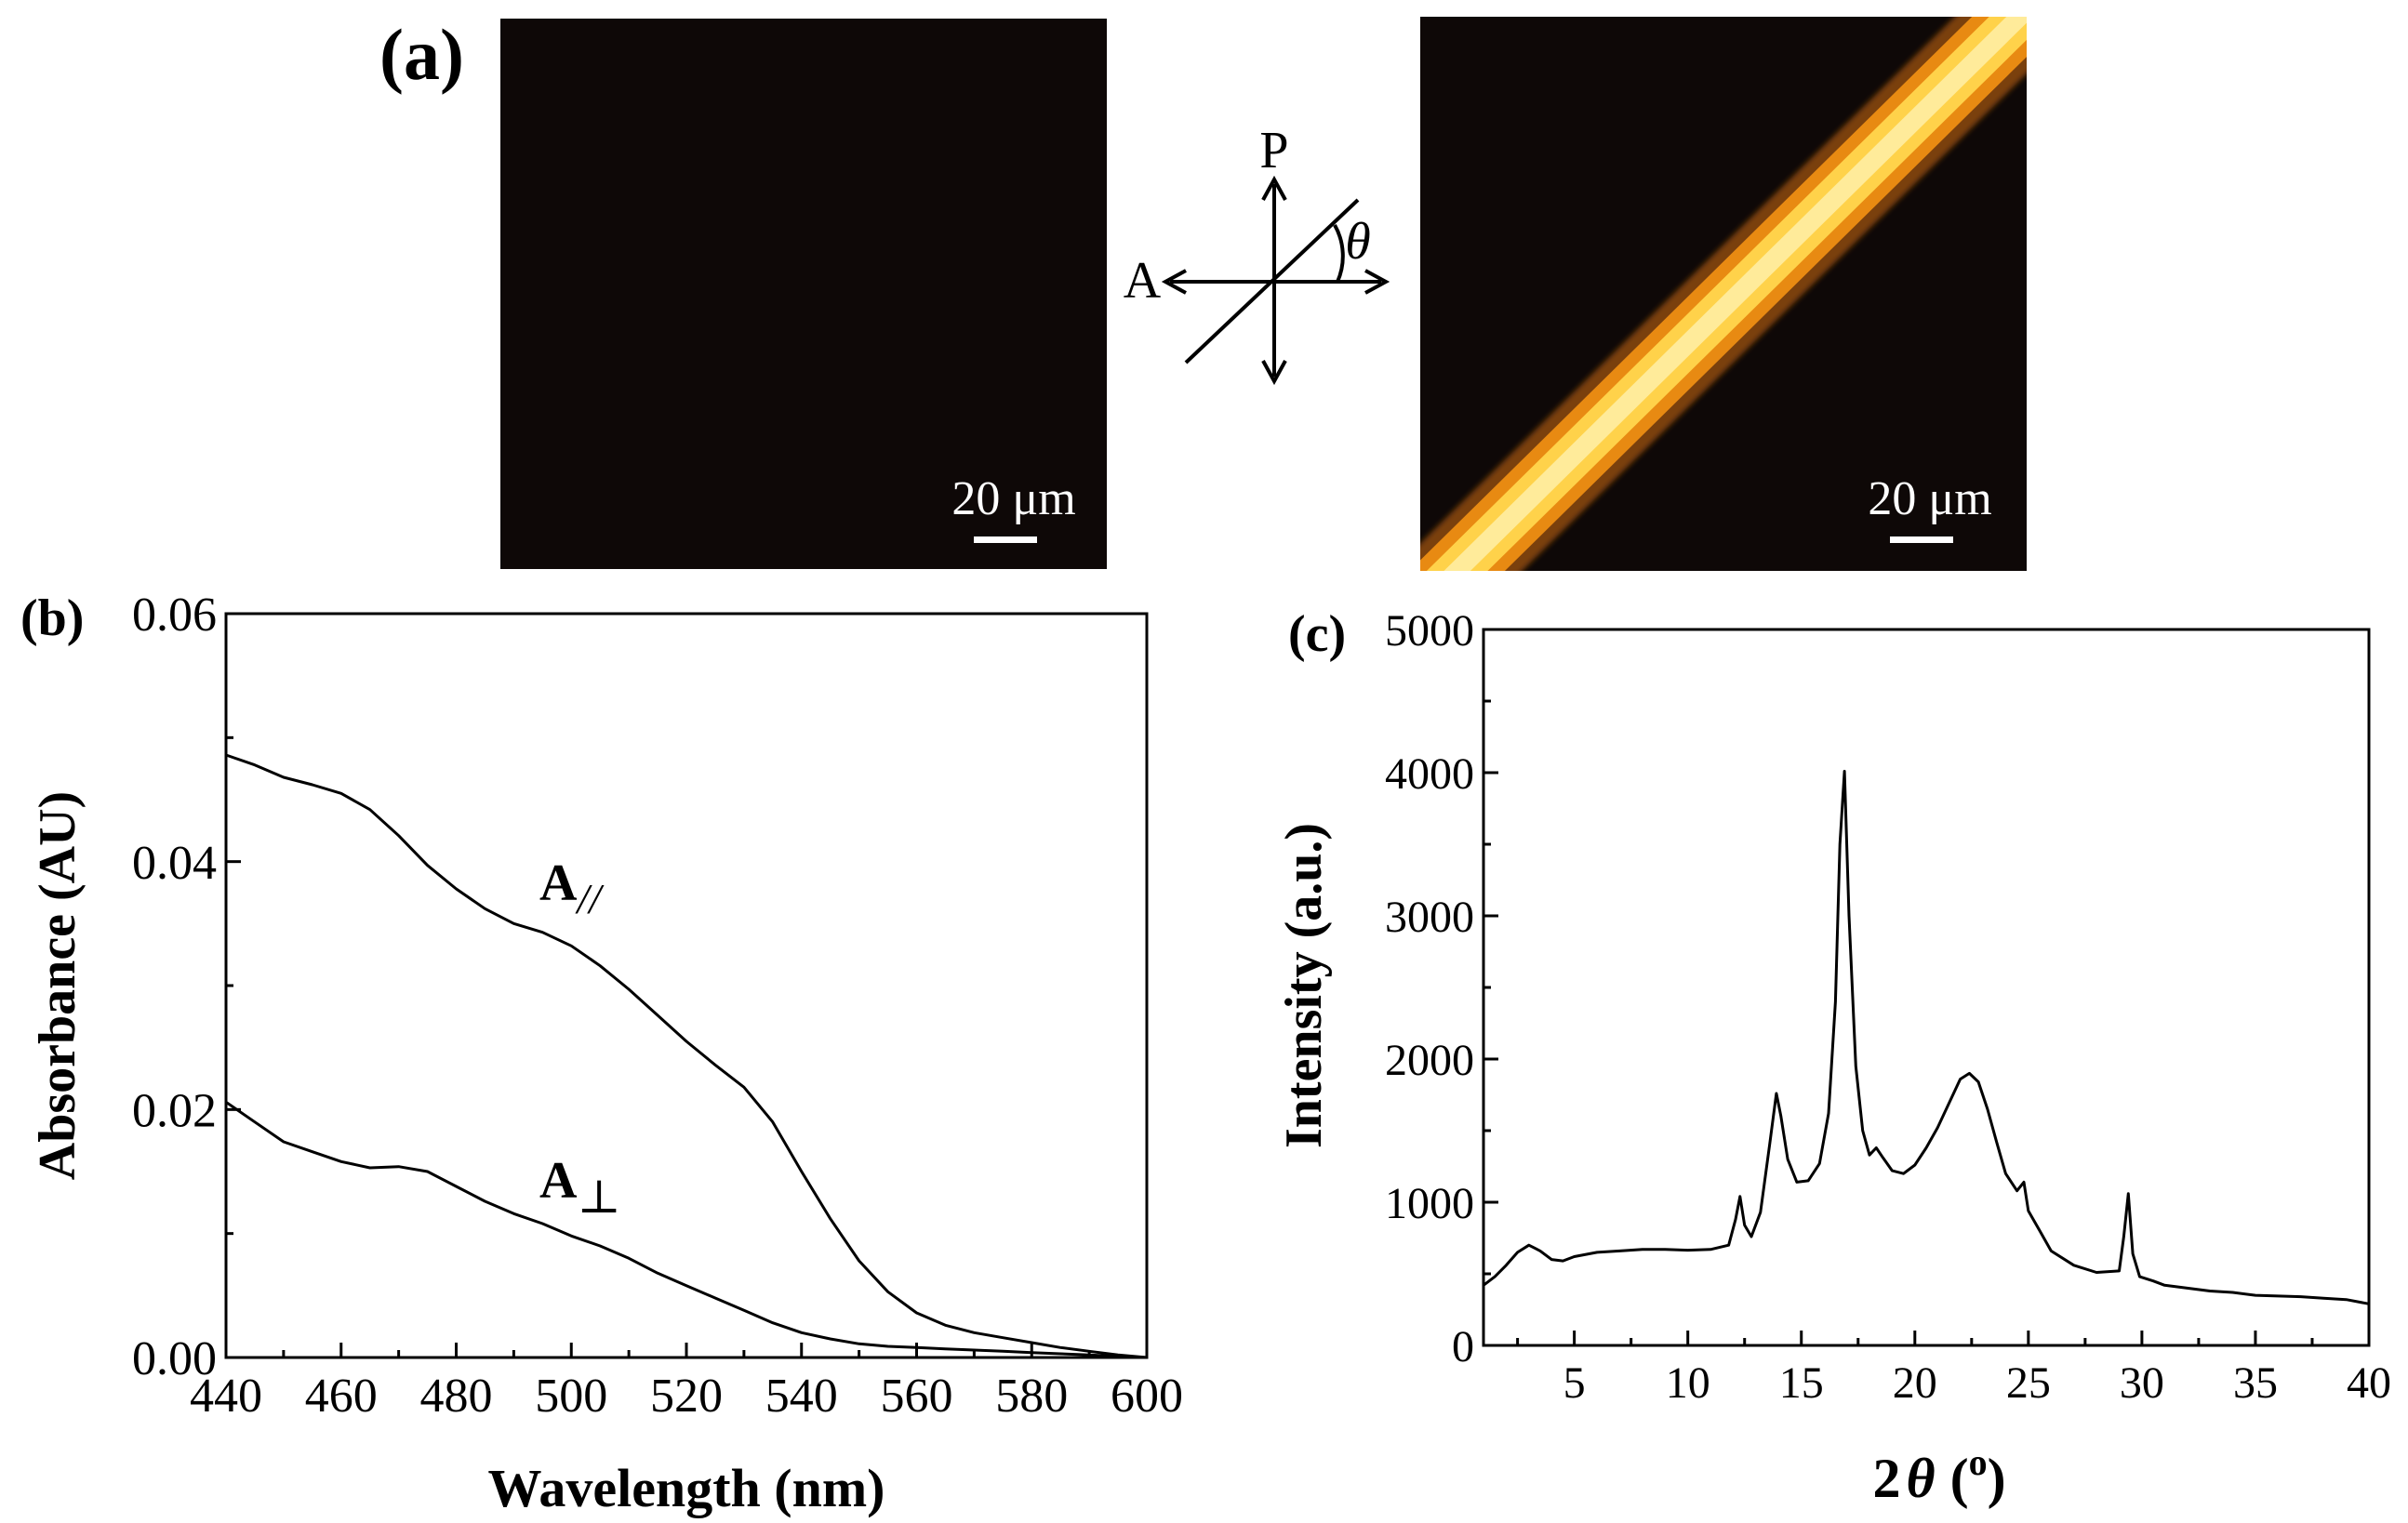  Describe the element at coordinates (1688, 1383) in the screenshot. I see `x-tick-label: 10` at that location.